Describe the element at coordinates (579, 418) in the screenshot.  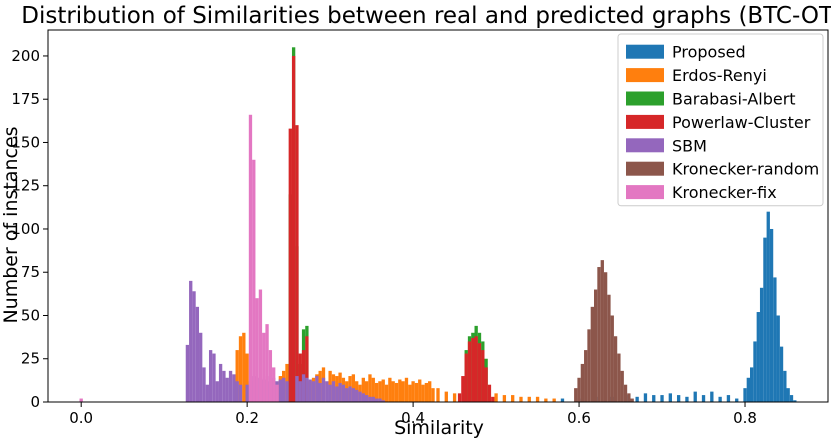
I see `x-tick-label: 0.6` at that location.